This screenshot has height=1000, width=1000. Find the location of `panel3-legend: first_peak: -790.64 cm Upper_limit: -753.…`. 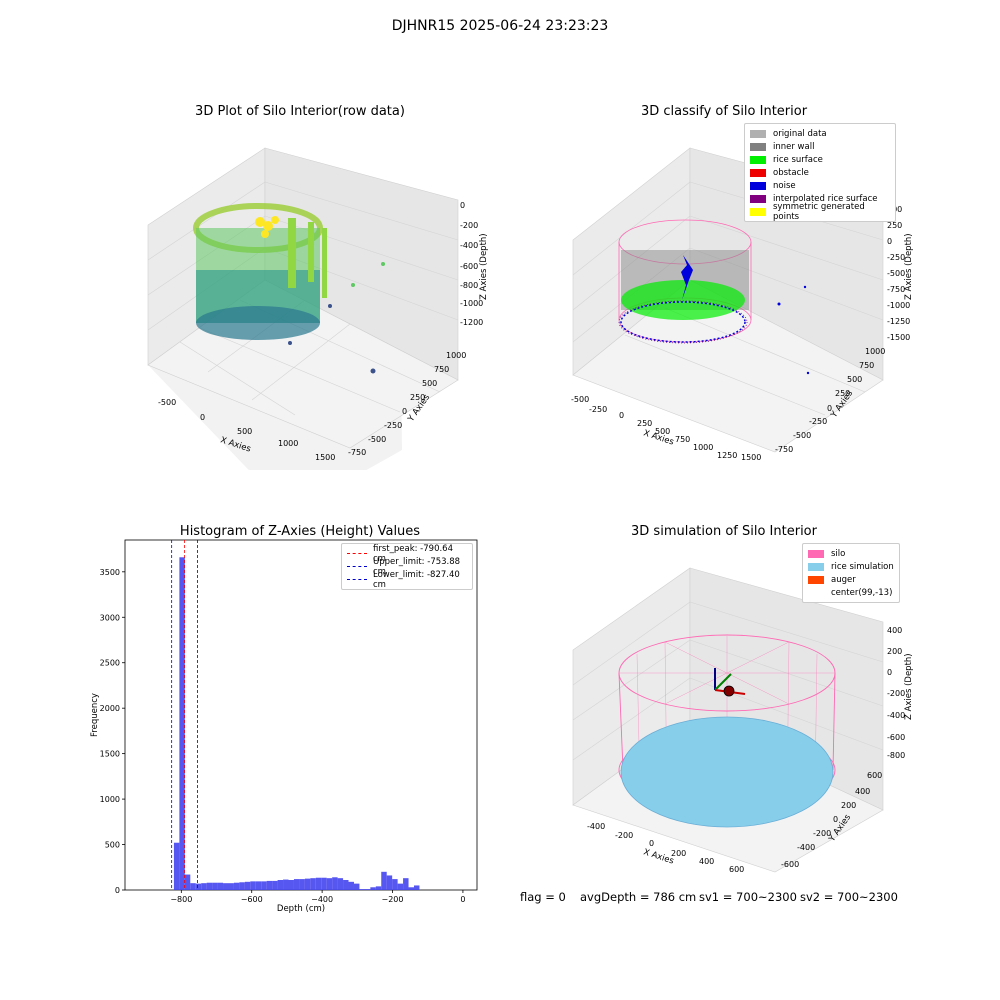

panel3-legend: first_peak: -790.64 cm Upper_limit: -753.… is located at coordinates (407, 566).